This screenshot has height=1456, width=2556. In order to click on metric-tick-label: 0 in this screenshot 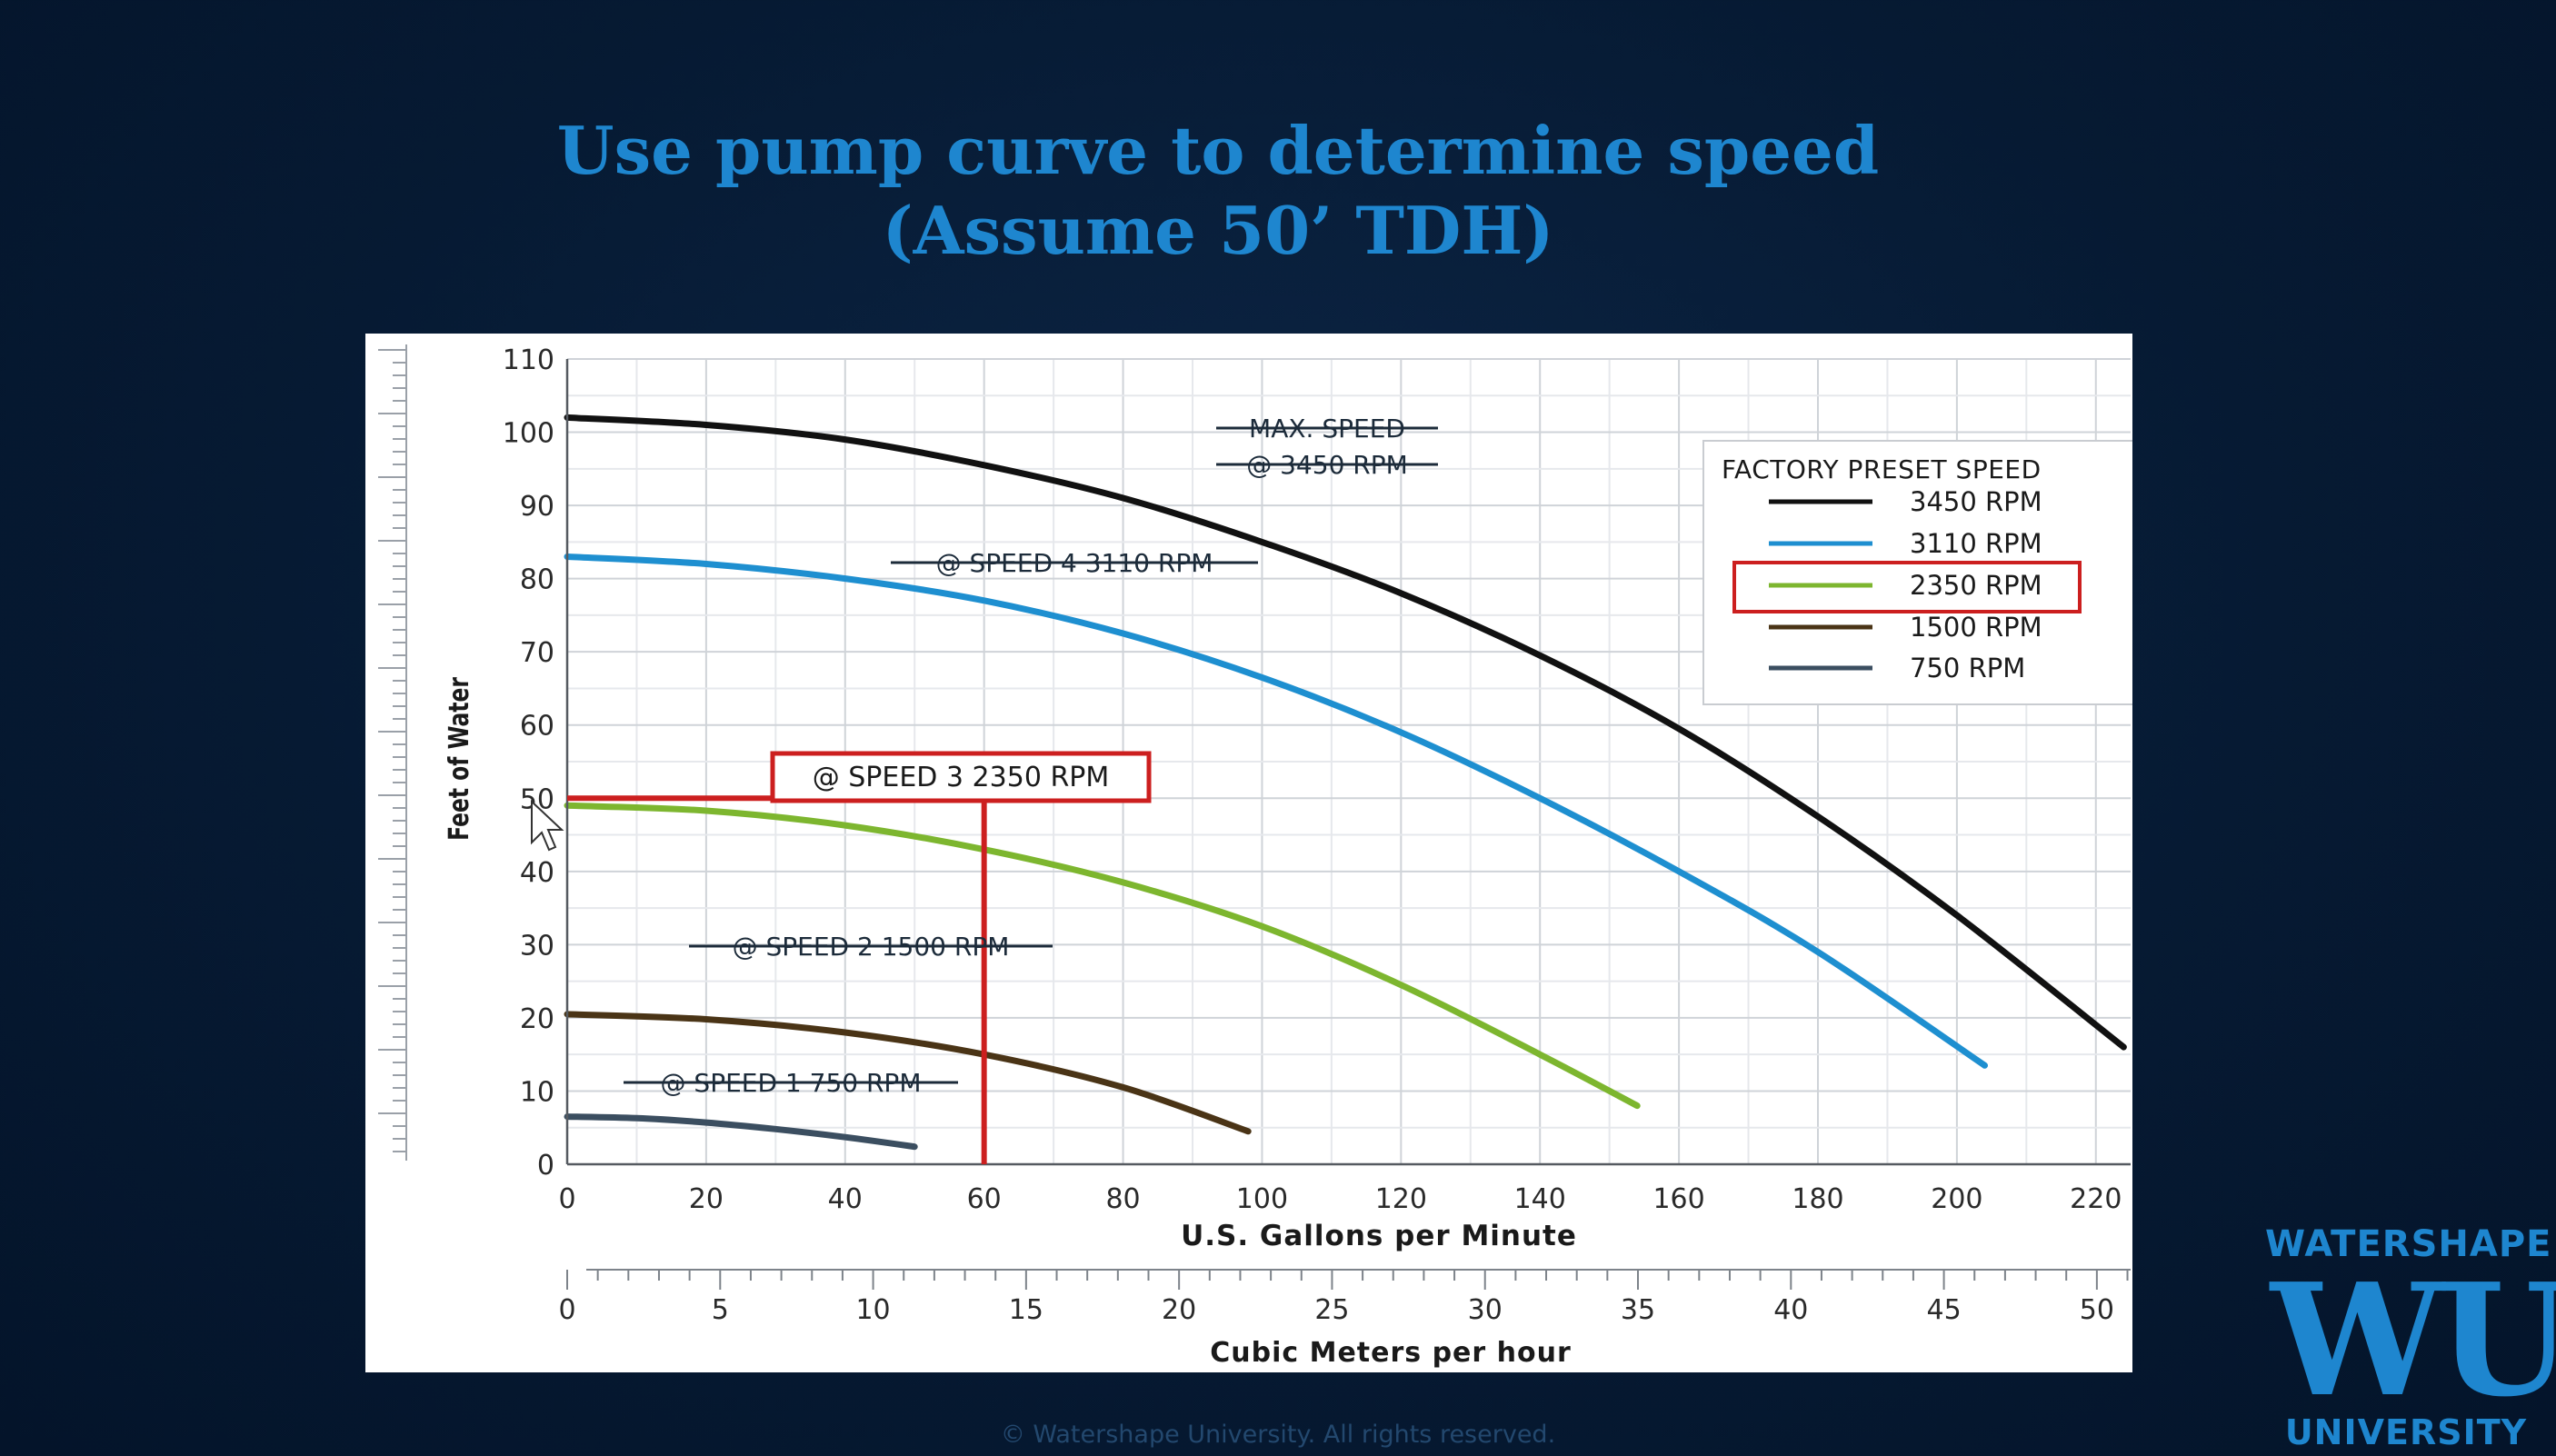, I will do `click(566, 1310)`.